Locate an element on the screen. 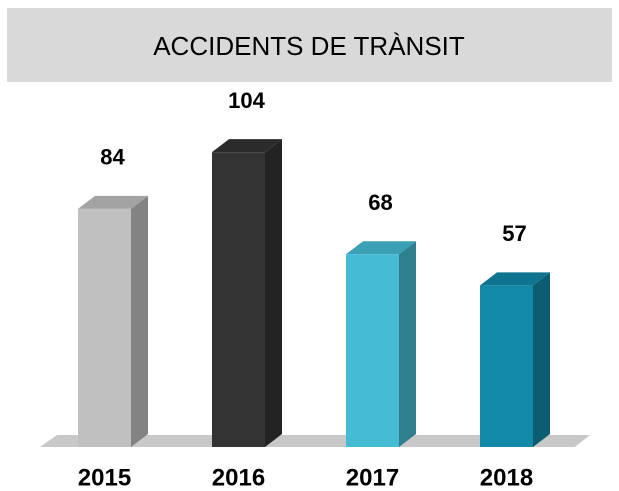 Image resolution: width=619 pixels, height=491 pixels. x-tick-label: 2017 is located at coordinates (372, 477).